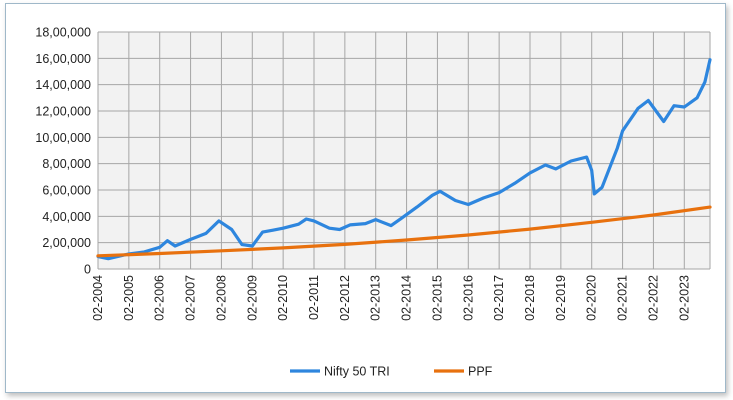 Image resolution: width=733 pixels, height=400 pixels. I want to click on legend-label-0: Nifty 50 TRI, so click(357, 372).